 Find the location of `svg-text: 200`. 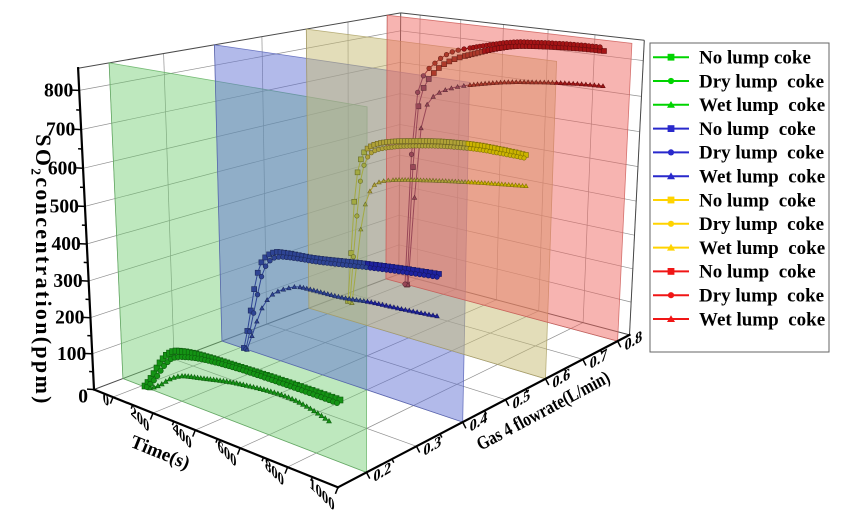

svg-text: 200 is located at coordinates (69, 318).